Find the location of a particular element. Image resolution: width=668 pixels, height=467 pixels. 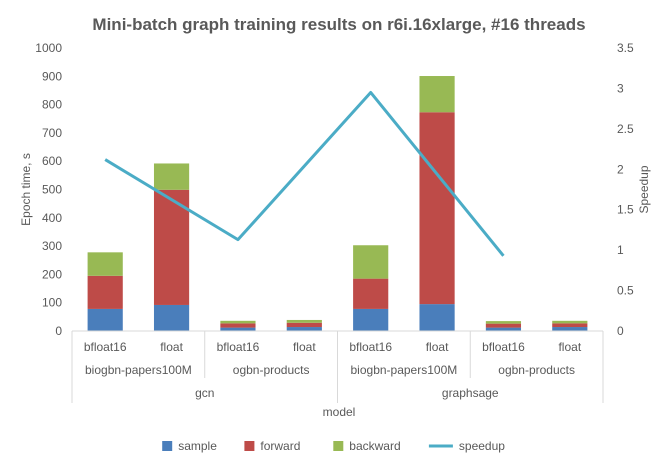

right-axis-tick-label: 3.5 is located at coordinates (625, 48).